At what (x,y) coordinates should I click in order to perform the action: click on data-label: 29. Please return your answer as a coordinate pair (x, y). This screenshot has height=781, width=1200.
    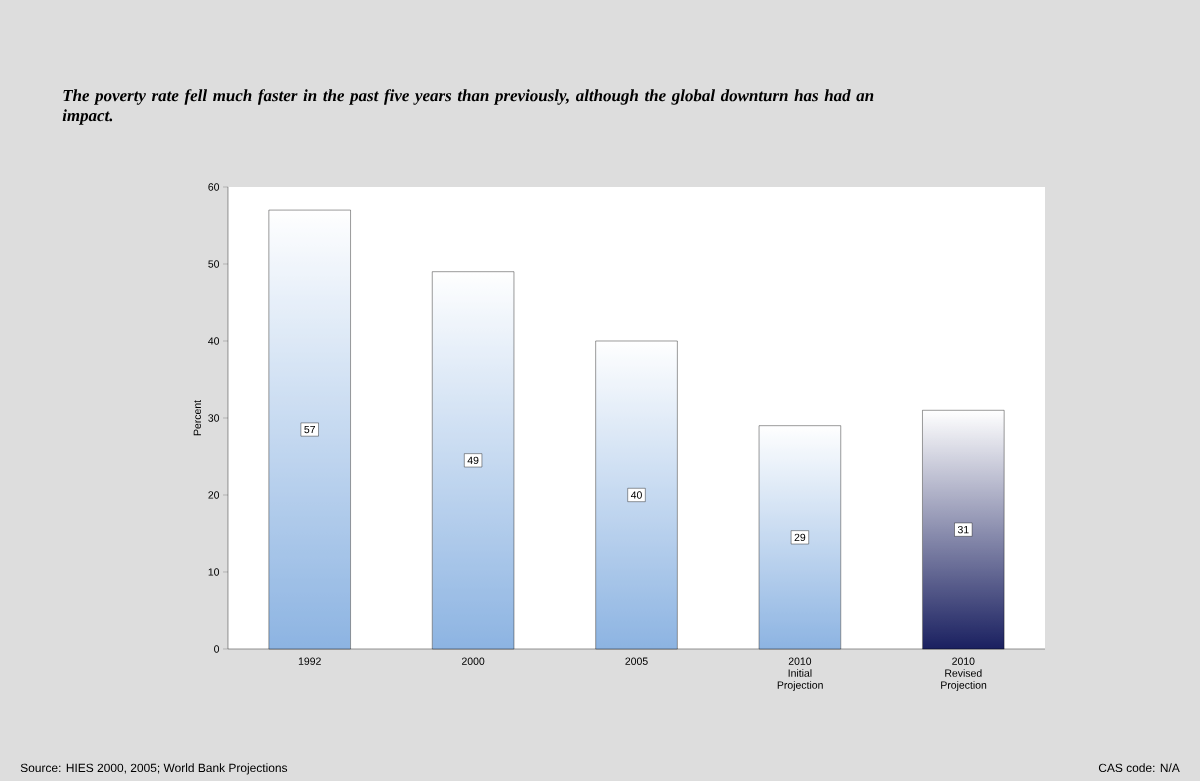
    Looking at the image, I should click on (800, 537).